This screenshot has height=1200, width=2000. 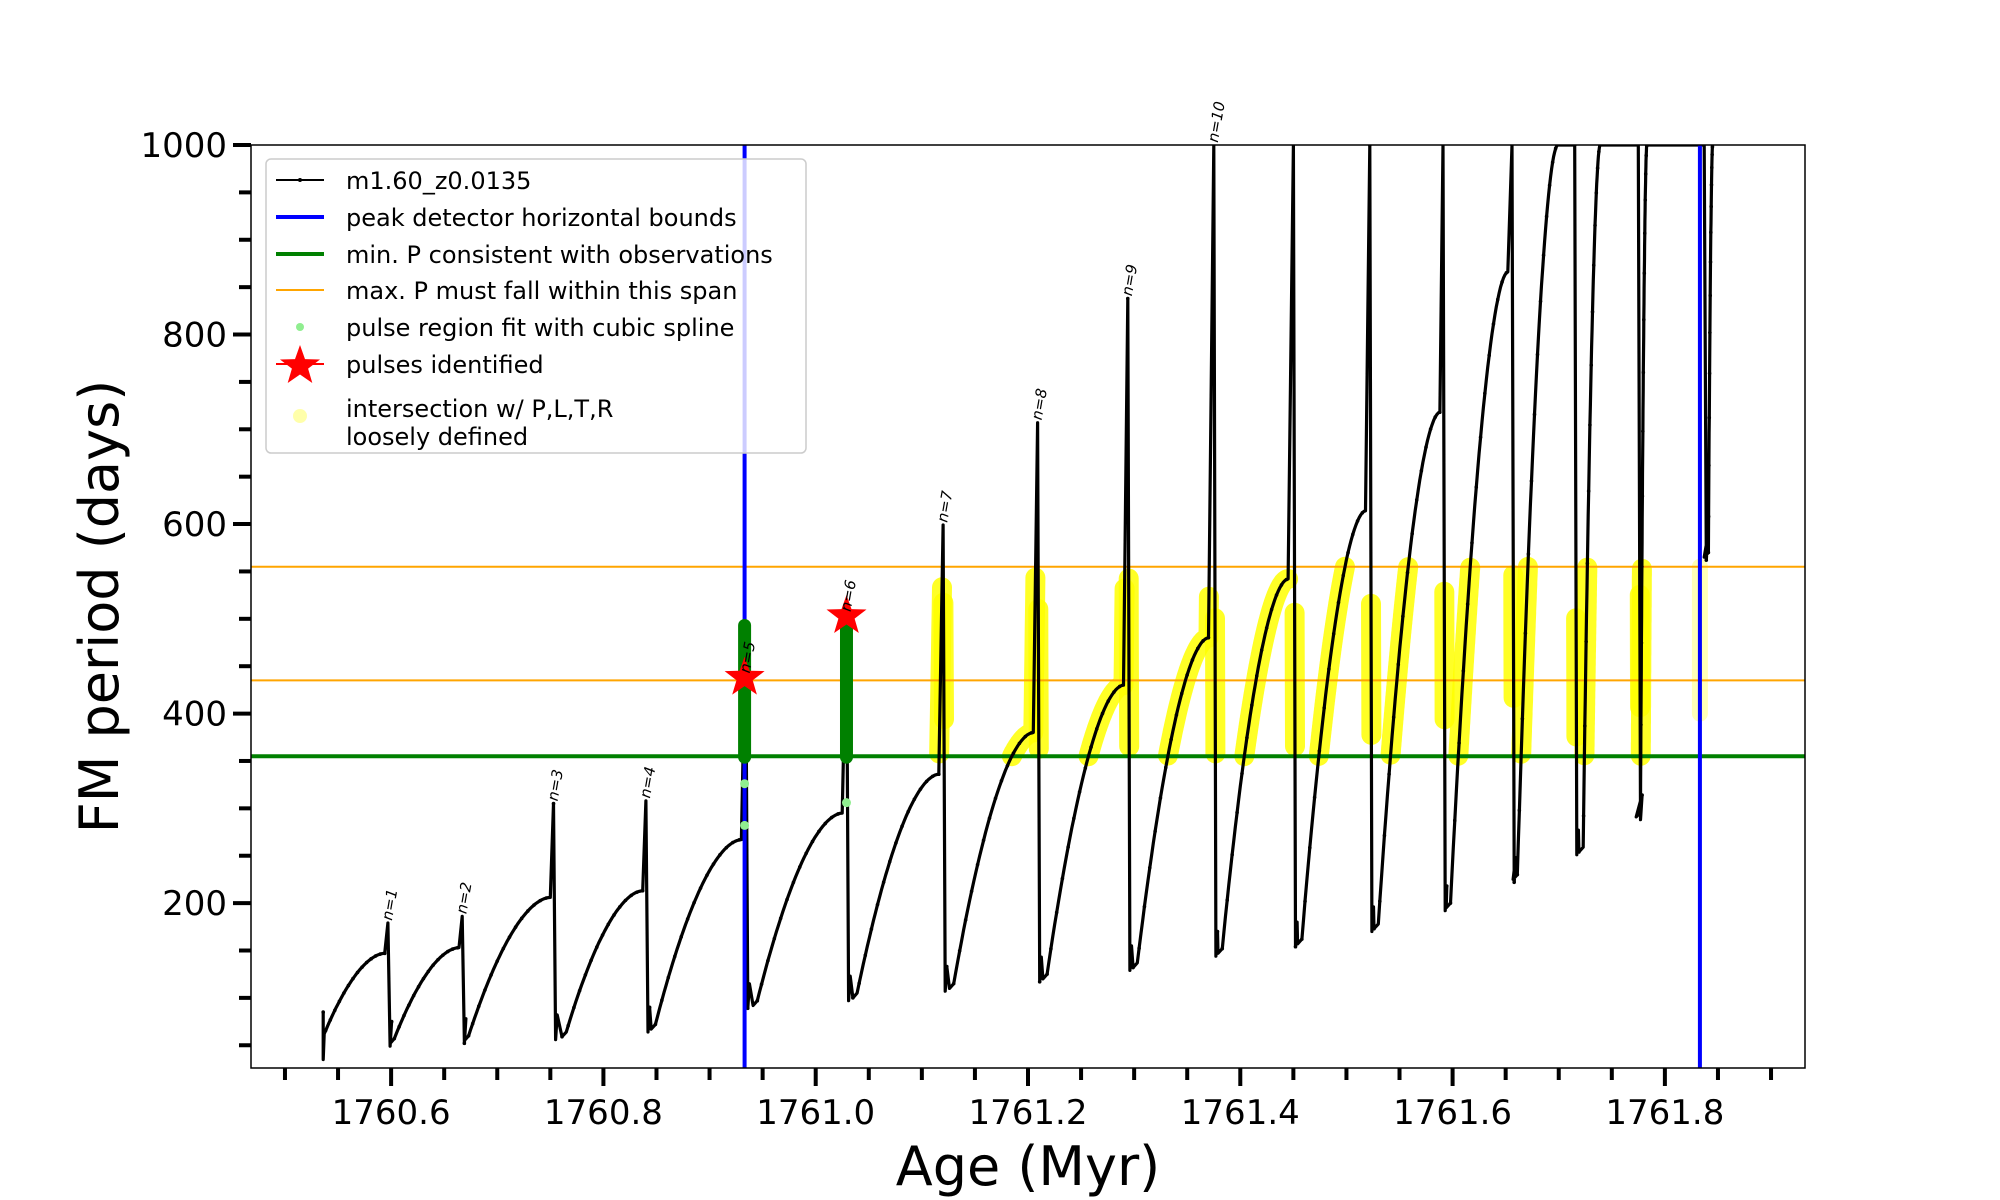 What do you see at coordinates (194, 904) in the screenshot?
I see `y-tick-label: 200` at bounding box center [194, 904].